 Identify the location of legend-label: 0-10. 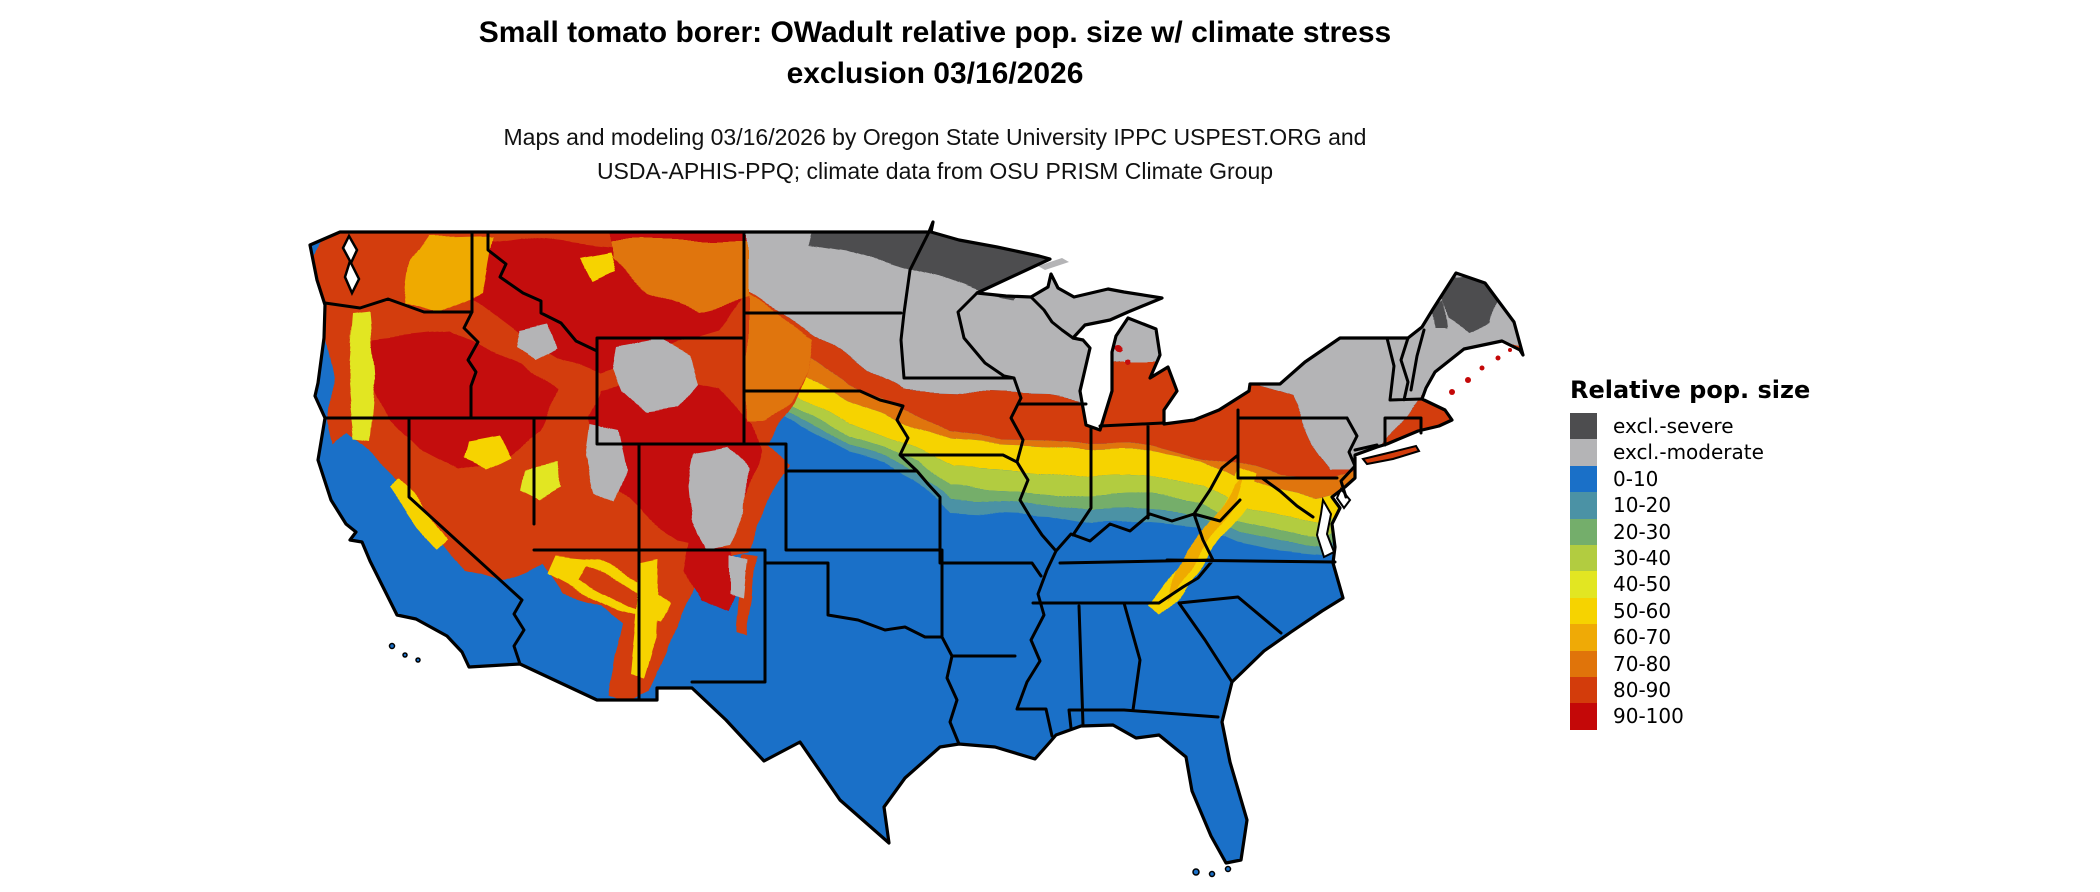
(1636, 478).